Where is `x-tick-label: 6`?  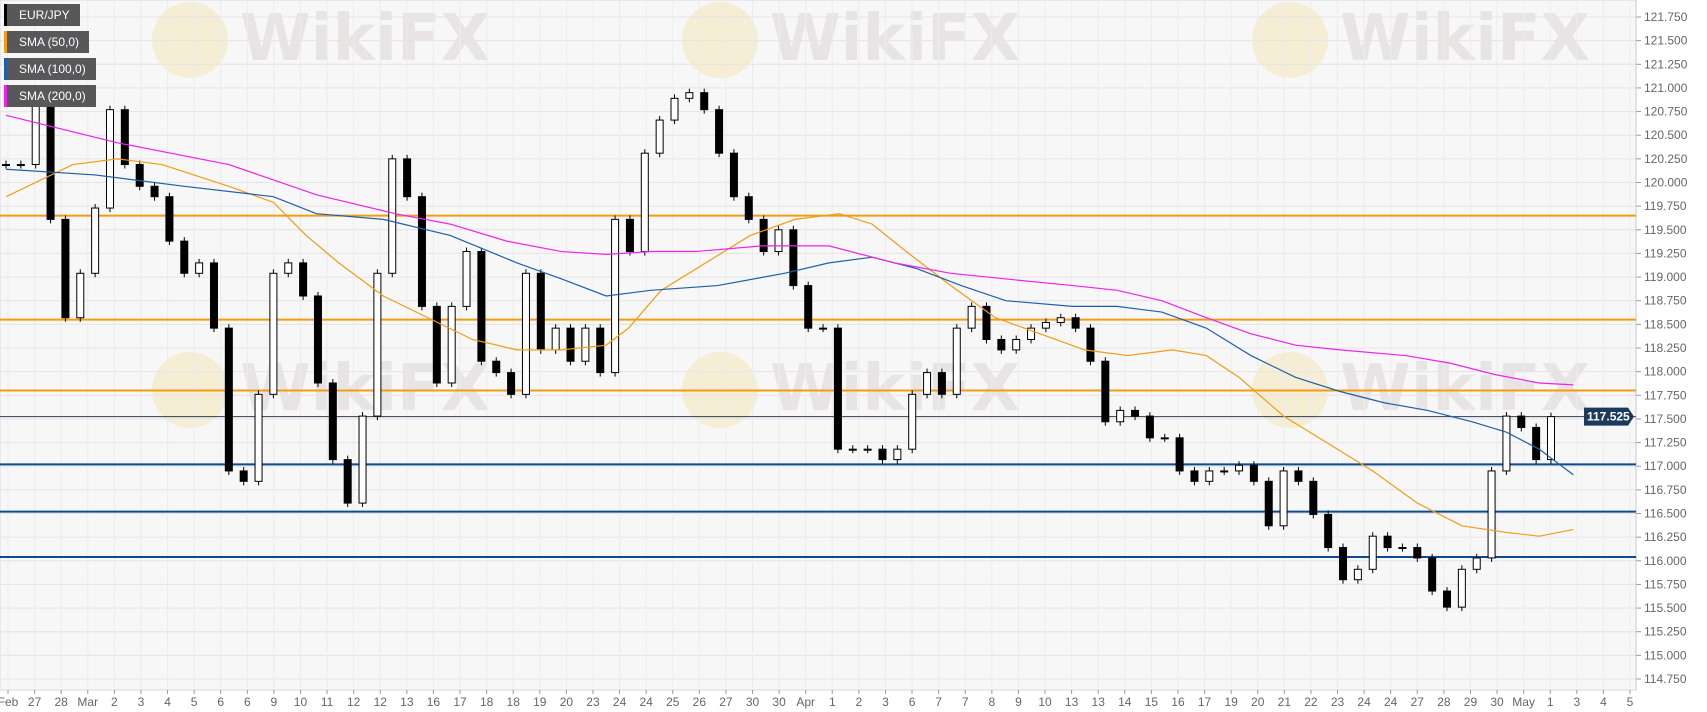
x-tick-label: 6 is located at coordinates (220, 702).